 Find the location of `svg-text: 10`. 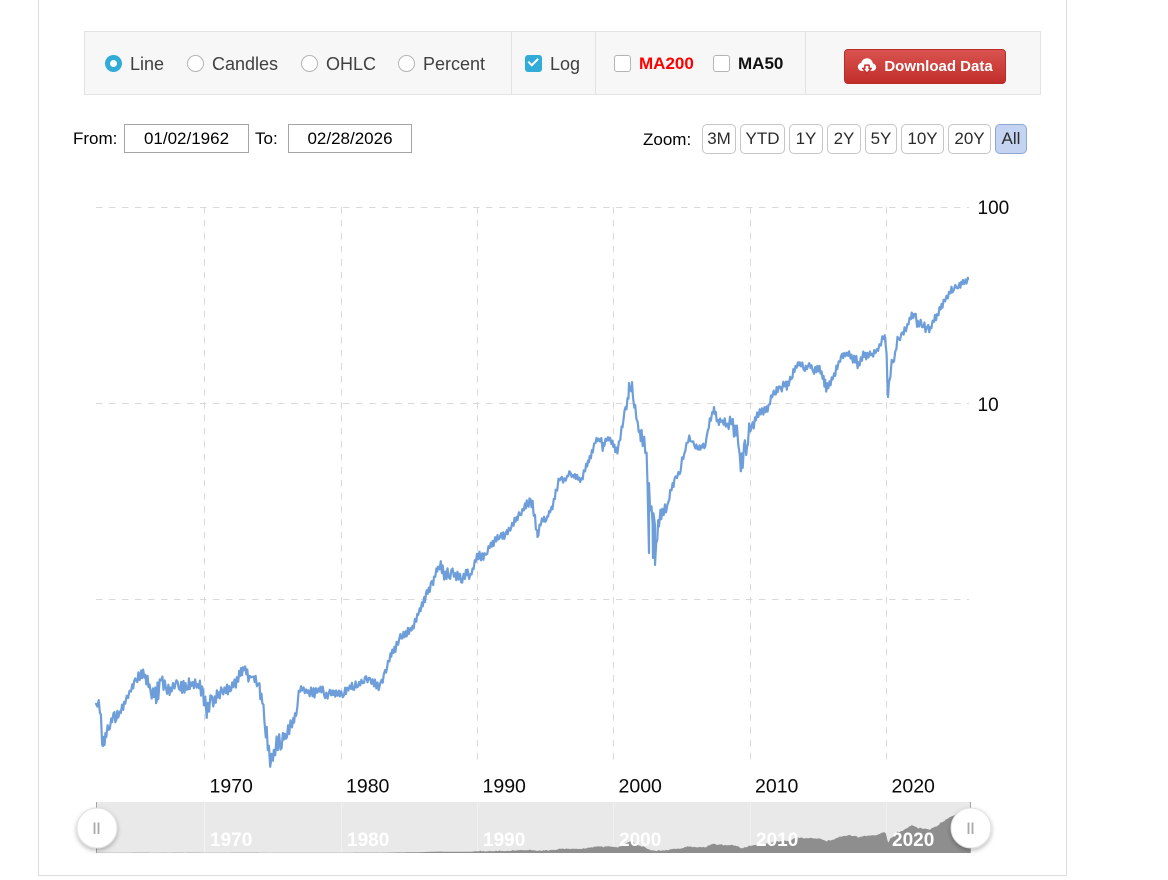

svg-text: 10 is located at coordinates (988, 405).